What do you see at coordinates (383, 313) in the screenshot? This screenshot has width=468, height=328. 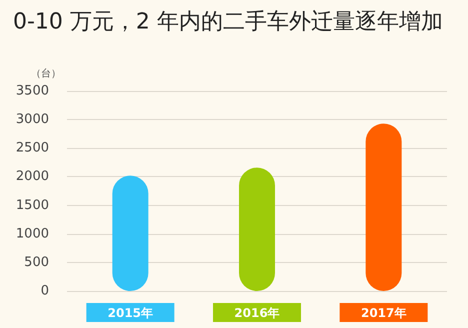 I see `x-tick-label: 2017年` at bounding box center [383, 313].